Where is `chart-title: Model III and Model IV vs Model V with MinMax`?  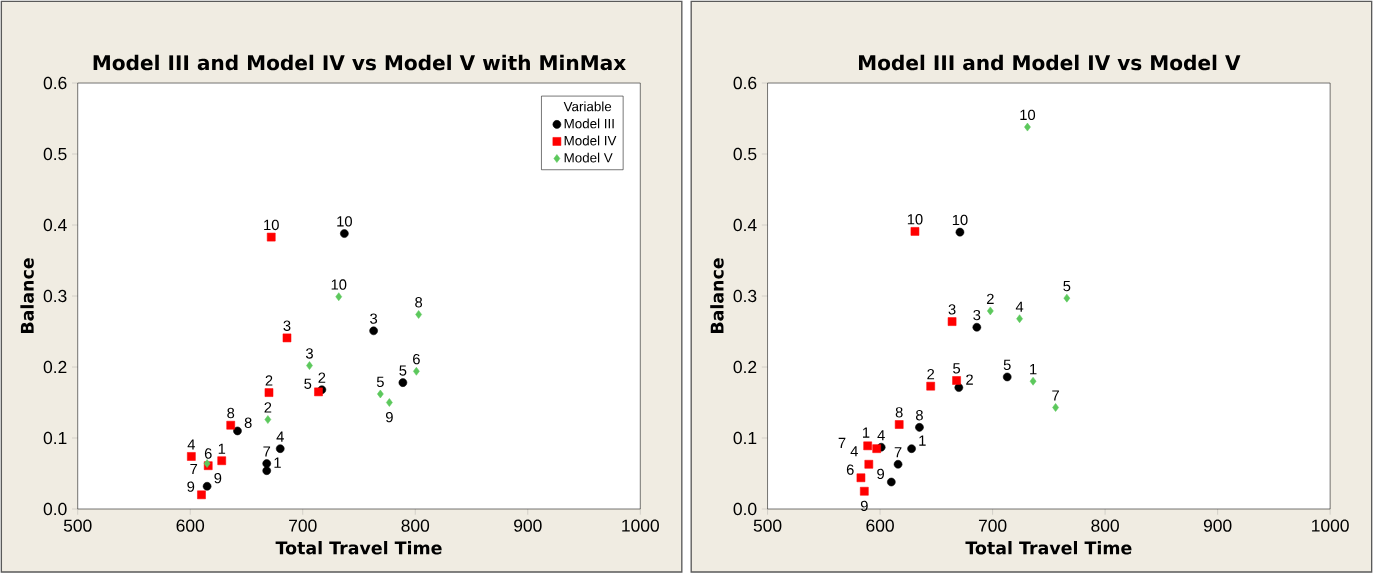
chart-title: Model III and Model IV vs Model V with MinMax is located at coordinates (359, 62).